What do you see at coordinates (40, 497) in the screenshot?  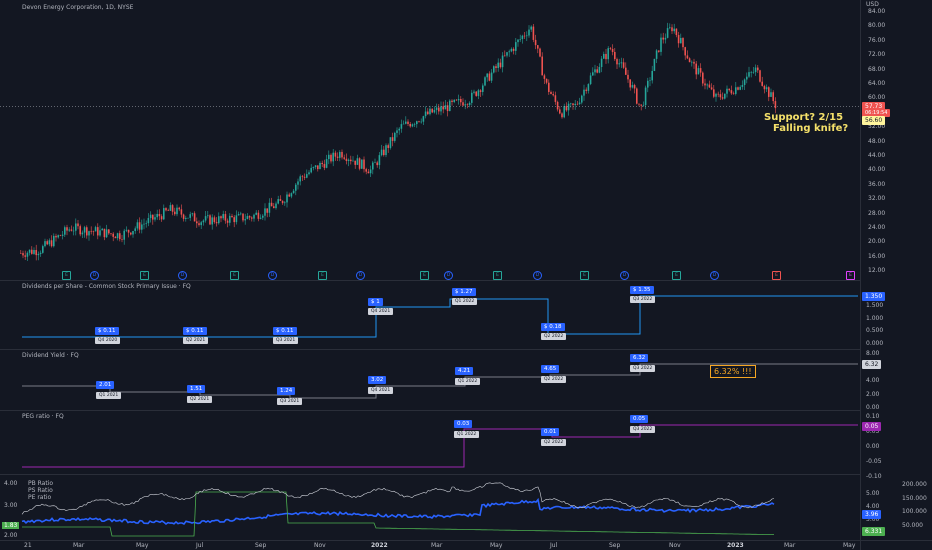 I see `legend-pe: PE ratio` at bounding box center [40, 497].